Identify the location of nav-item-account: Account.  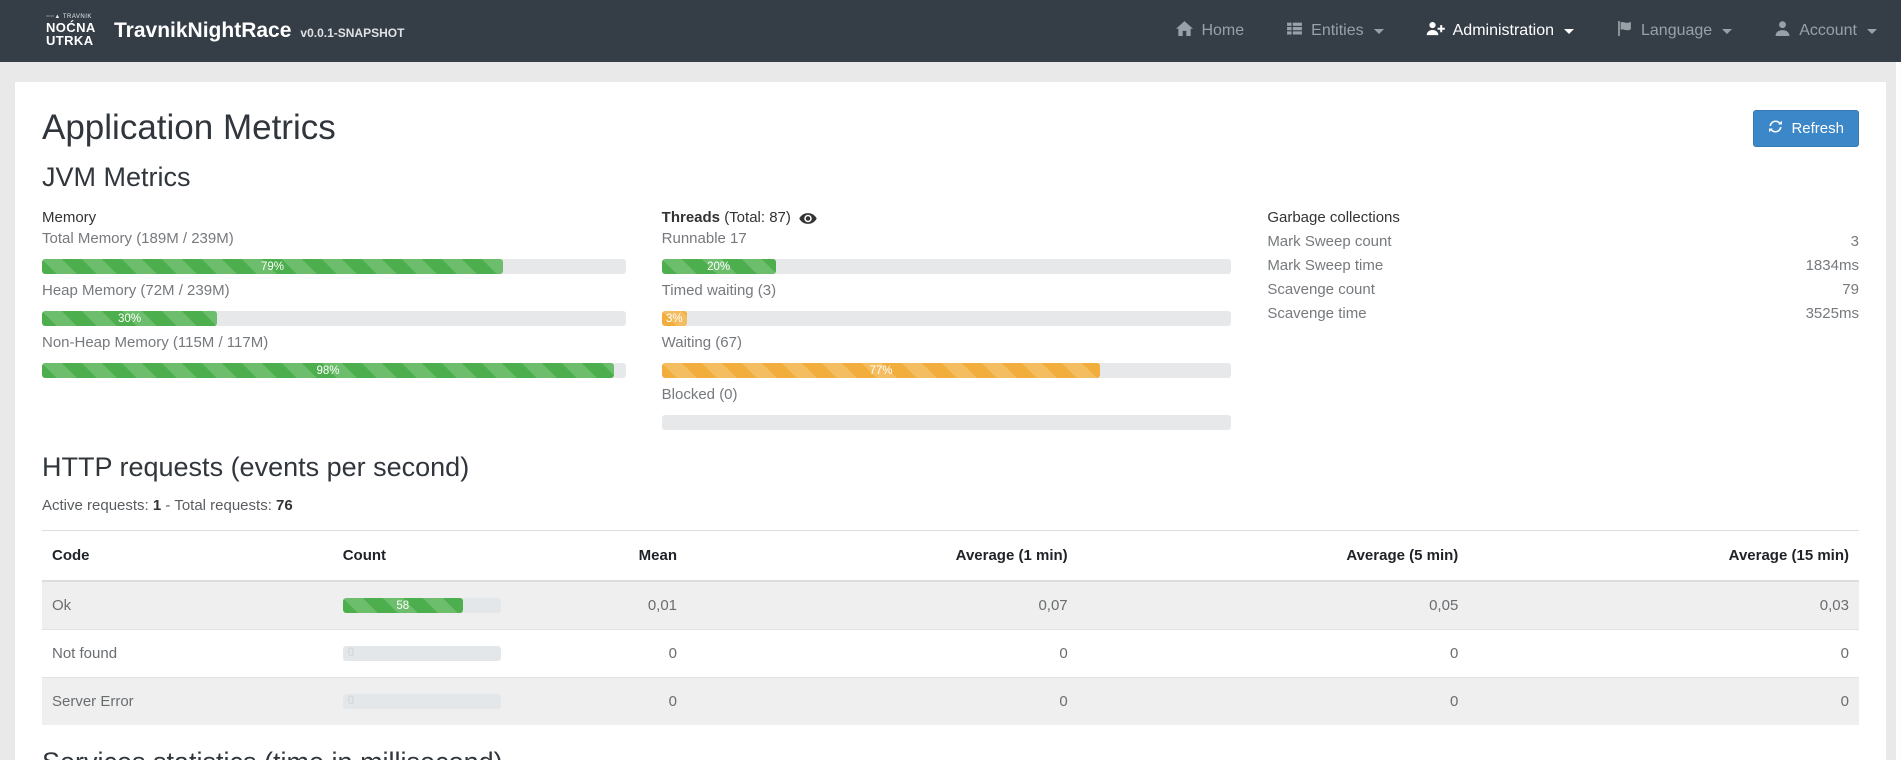
(1825, 31).